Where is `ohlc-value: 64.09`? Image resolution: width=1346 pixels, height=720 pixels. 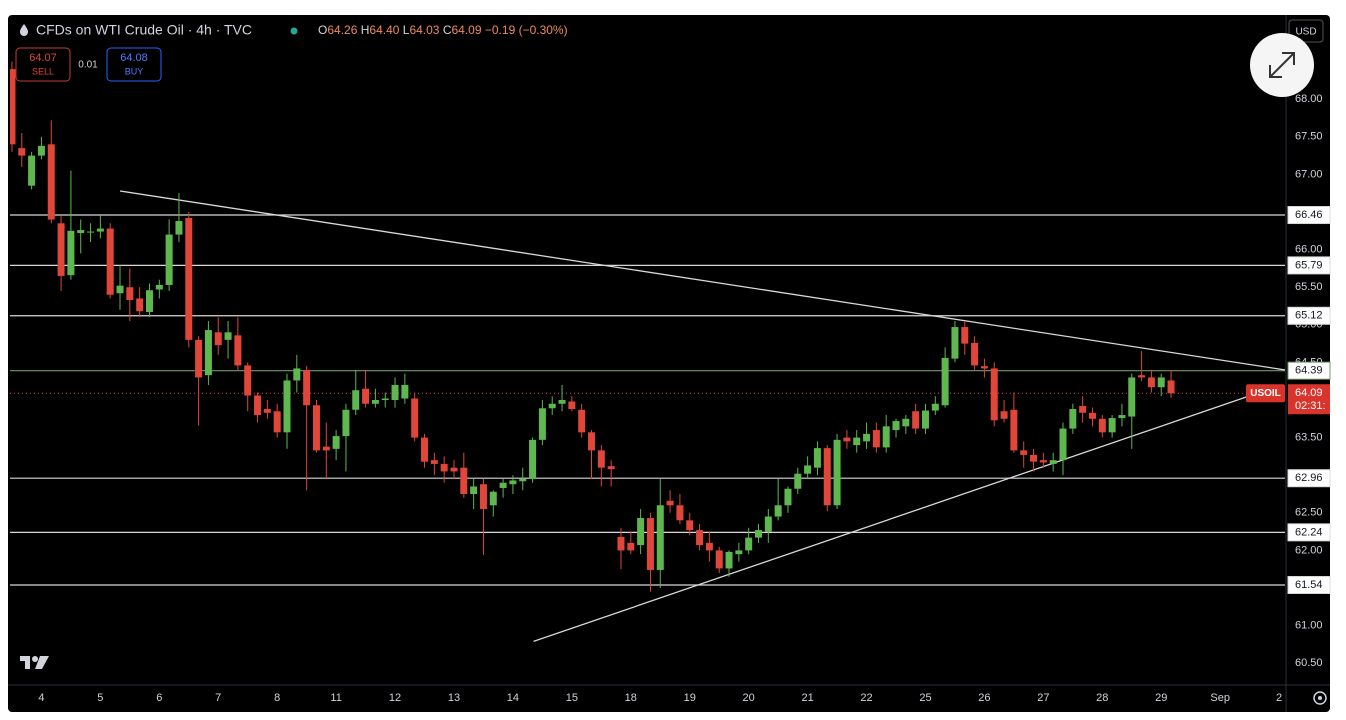
ohlc-value: 64.09 is located at coordinates (467, 30).